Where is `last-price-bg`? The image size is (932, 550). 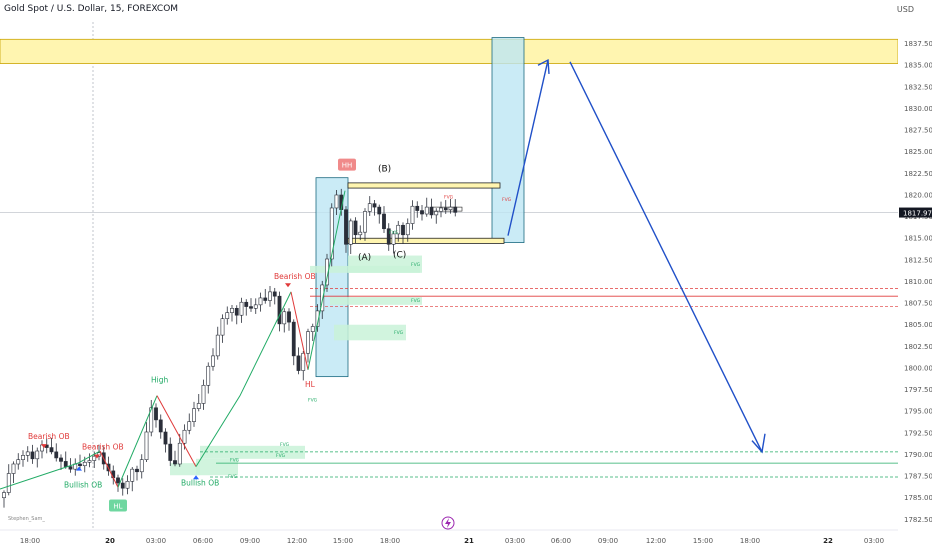
last-price-bg is located at coordinates (915, 212).